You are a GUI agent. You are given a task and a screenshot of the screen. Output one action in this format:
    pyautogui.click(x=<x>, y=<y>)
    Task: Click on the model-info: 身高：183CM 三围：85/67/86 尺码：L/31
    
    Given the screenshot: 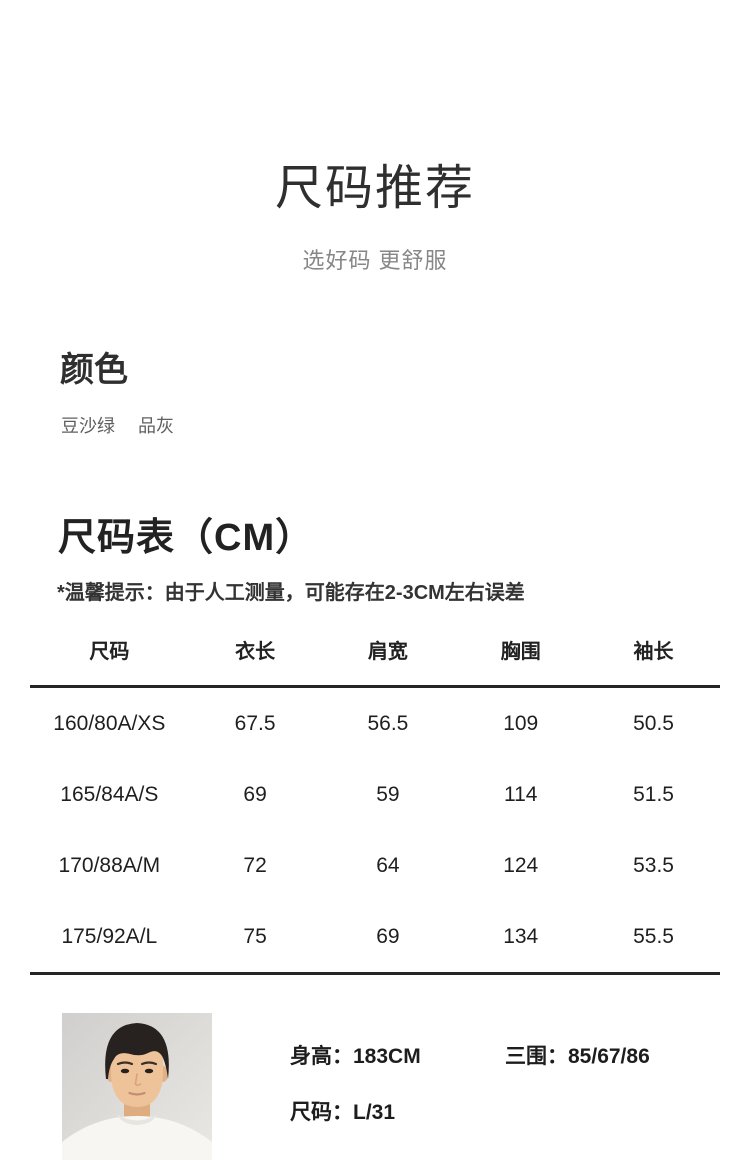 What is the action you would take?
    pyautogui.click(x=520, y=1083)
    